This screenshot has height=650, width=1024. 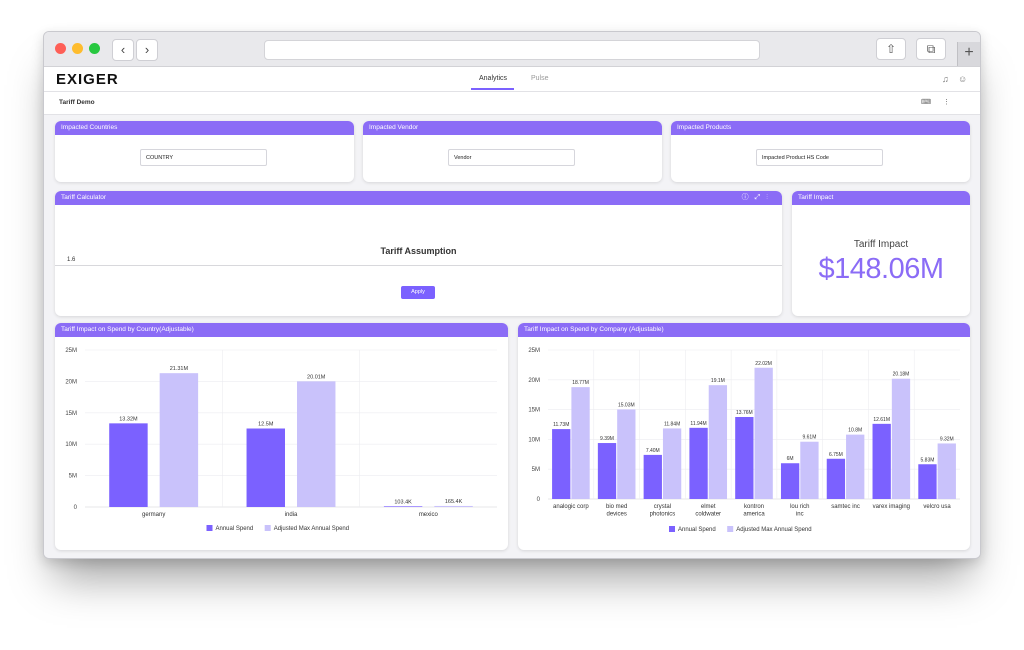 What do you see at coordinates (968, 54) in the screenshot?
I see `new-tab-button: +` at bounding box center [968, 54].